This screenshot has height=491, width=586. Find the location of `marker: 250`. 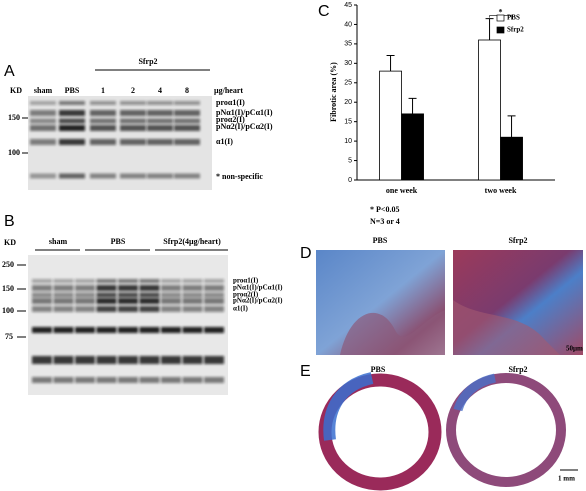

marker: 250 is located at coordinates (8, 264).